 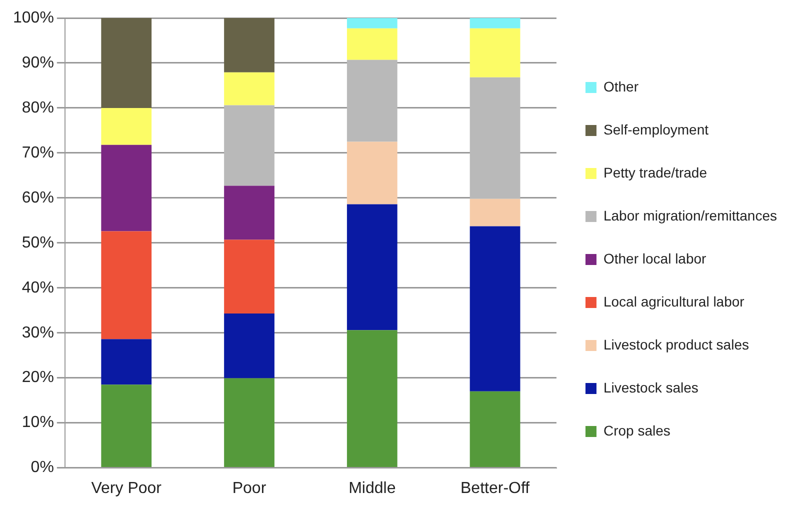 What do you see at coordinates (38, 377) in the screenshot?
I see `y-tick-label: 20%` at bounding box center [38, 377].